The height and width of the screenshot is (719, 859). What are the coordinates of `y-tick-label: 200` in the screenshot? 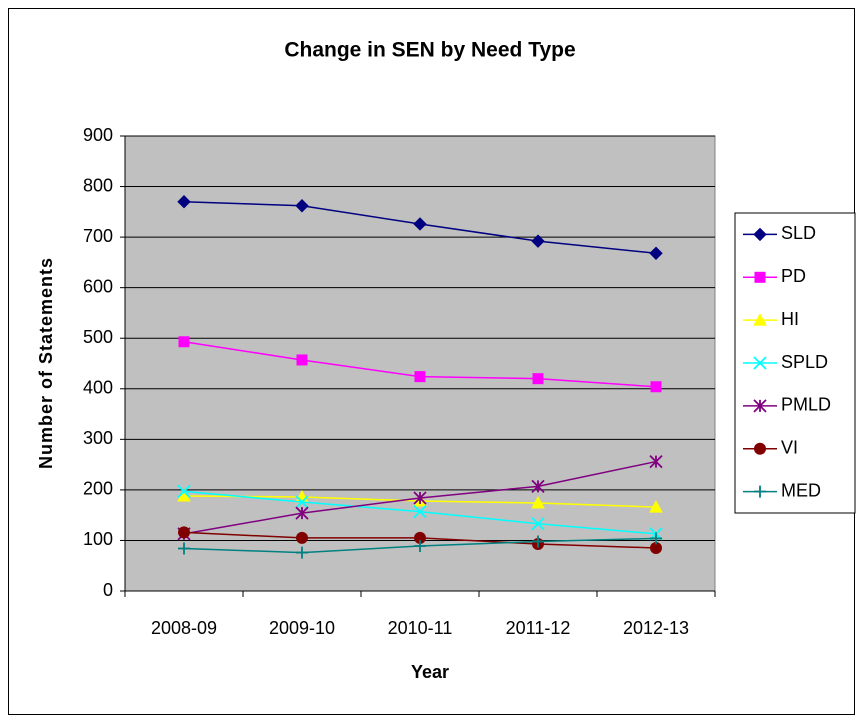 It's located at (98, 489).